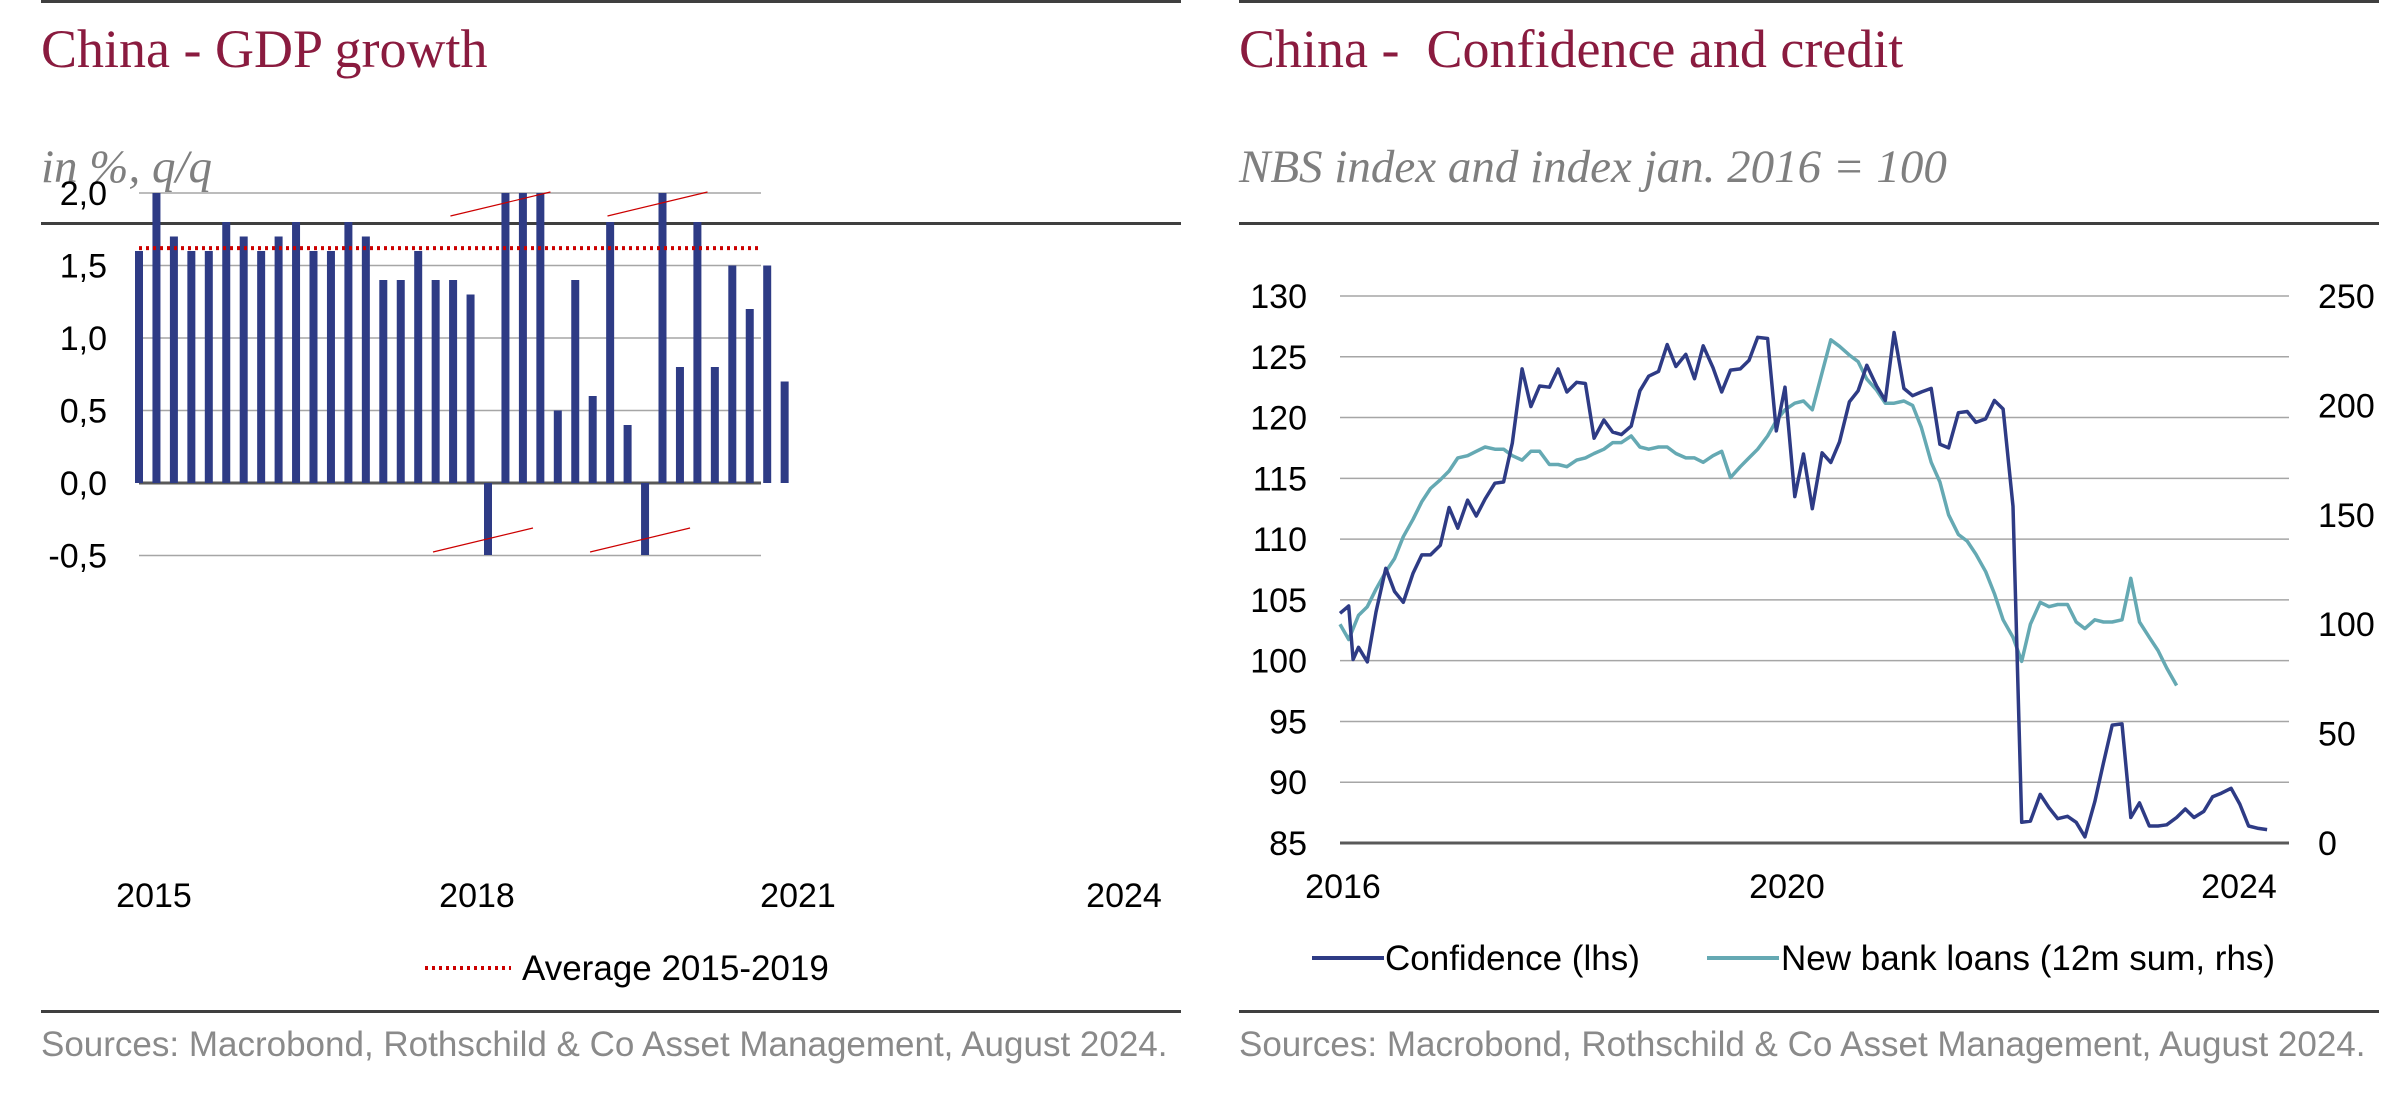  Describe the element at coordinates (1280, 479) in the screenshot. I see `y-left-tick-label: 115` at that location.